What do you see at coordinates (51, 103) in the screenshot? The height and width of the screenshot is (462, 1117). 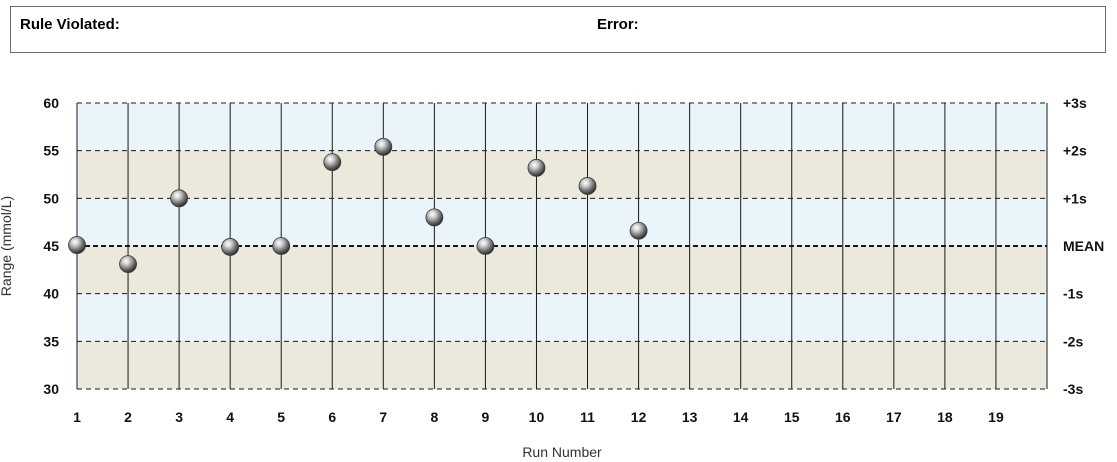 I see `y-tick-label: 60` at bounding box center [51, 103].